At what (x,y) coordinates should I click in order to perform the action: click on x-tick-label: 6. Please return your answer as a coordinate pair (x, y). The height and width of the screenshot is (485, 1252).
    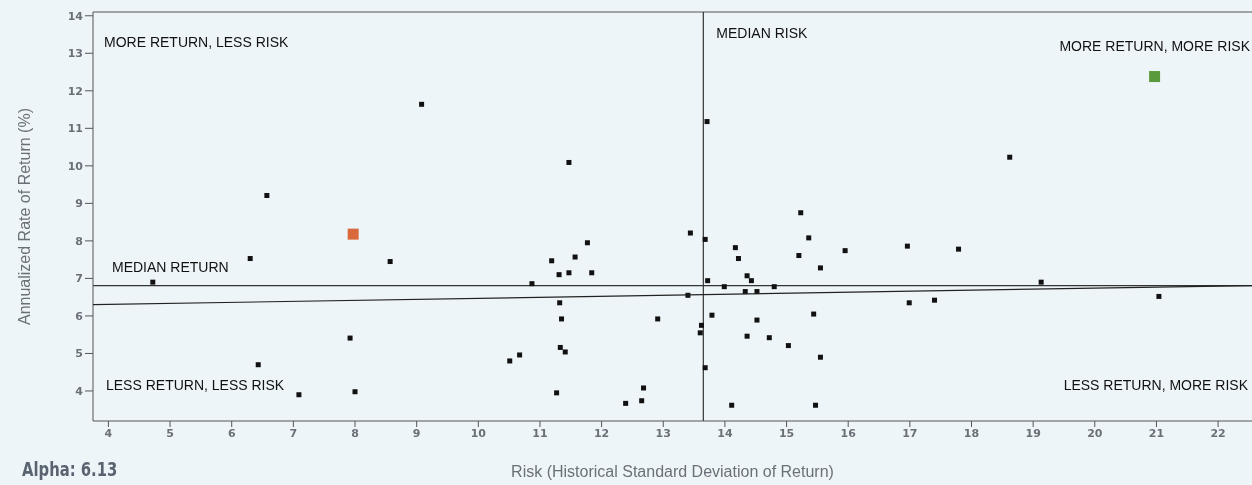
    Looking at the image, I should click on (231, 433).